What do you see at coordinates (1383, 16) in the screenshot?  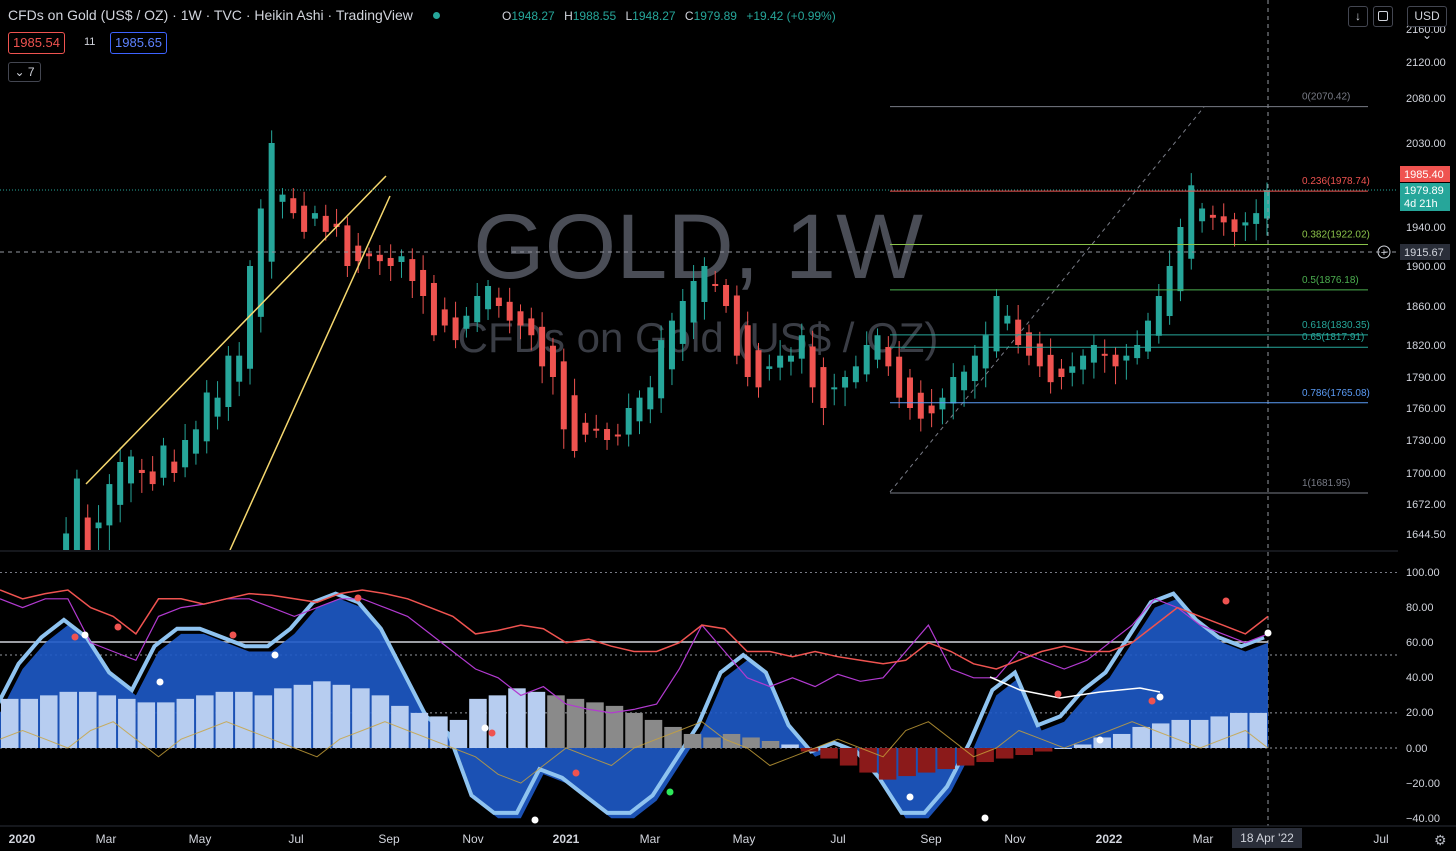 I see `fullscreen-button` at bounding box center [1383, 16].